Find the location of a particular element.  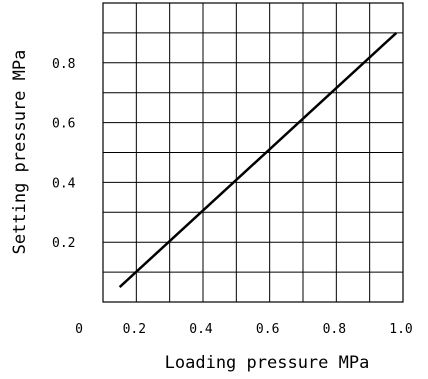

x-tick-label: 0.2 is located at coordinates (134, 329).